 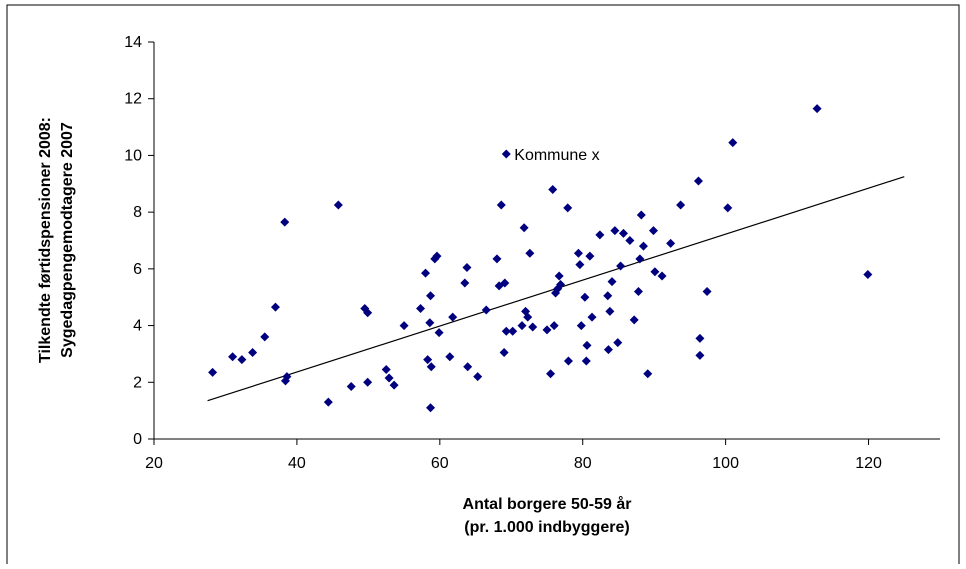 What do you see at coordinates (133, 155) in the screenshot?
I see `y-tick-label: 10` at bounding box center [133, 155].